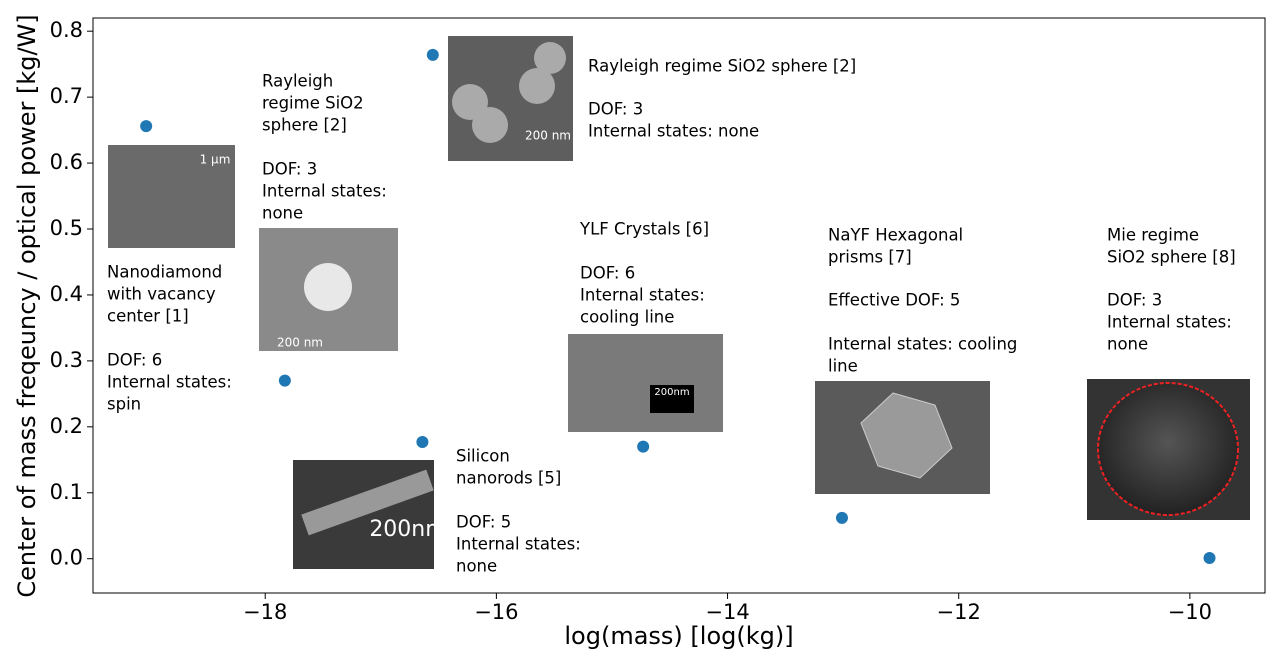  I want to click on annotation: nanorods [5], so click(508, 478).